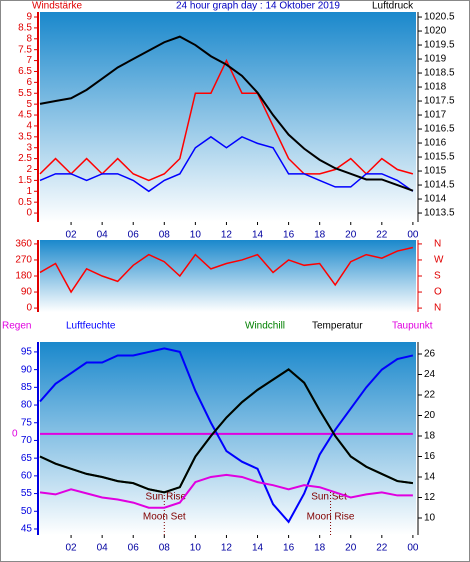  I want to click on panel-direction, so click(228, 276).